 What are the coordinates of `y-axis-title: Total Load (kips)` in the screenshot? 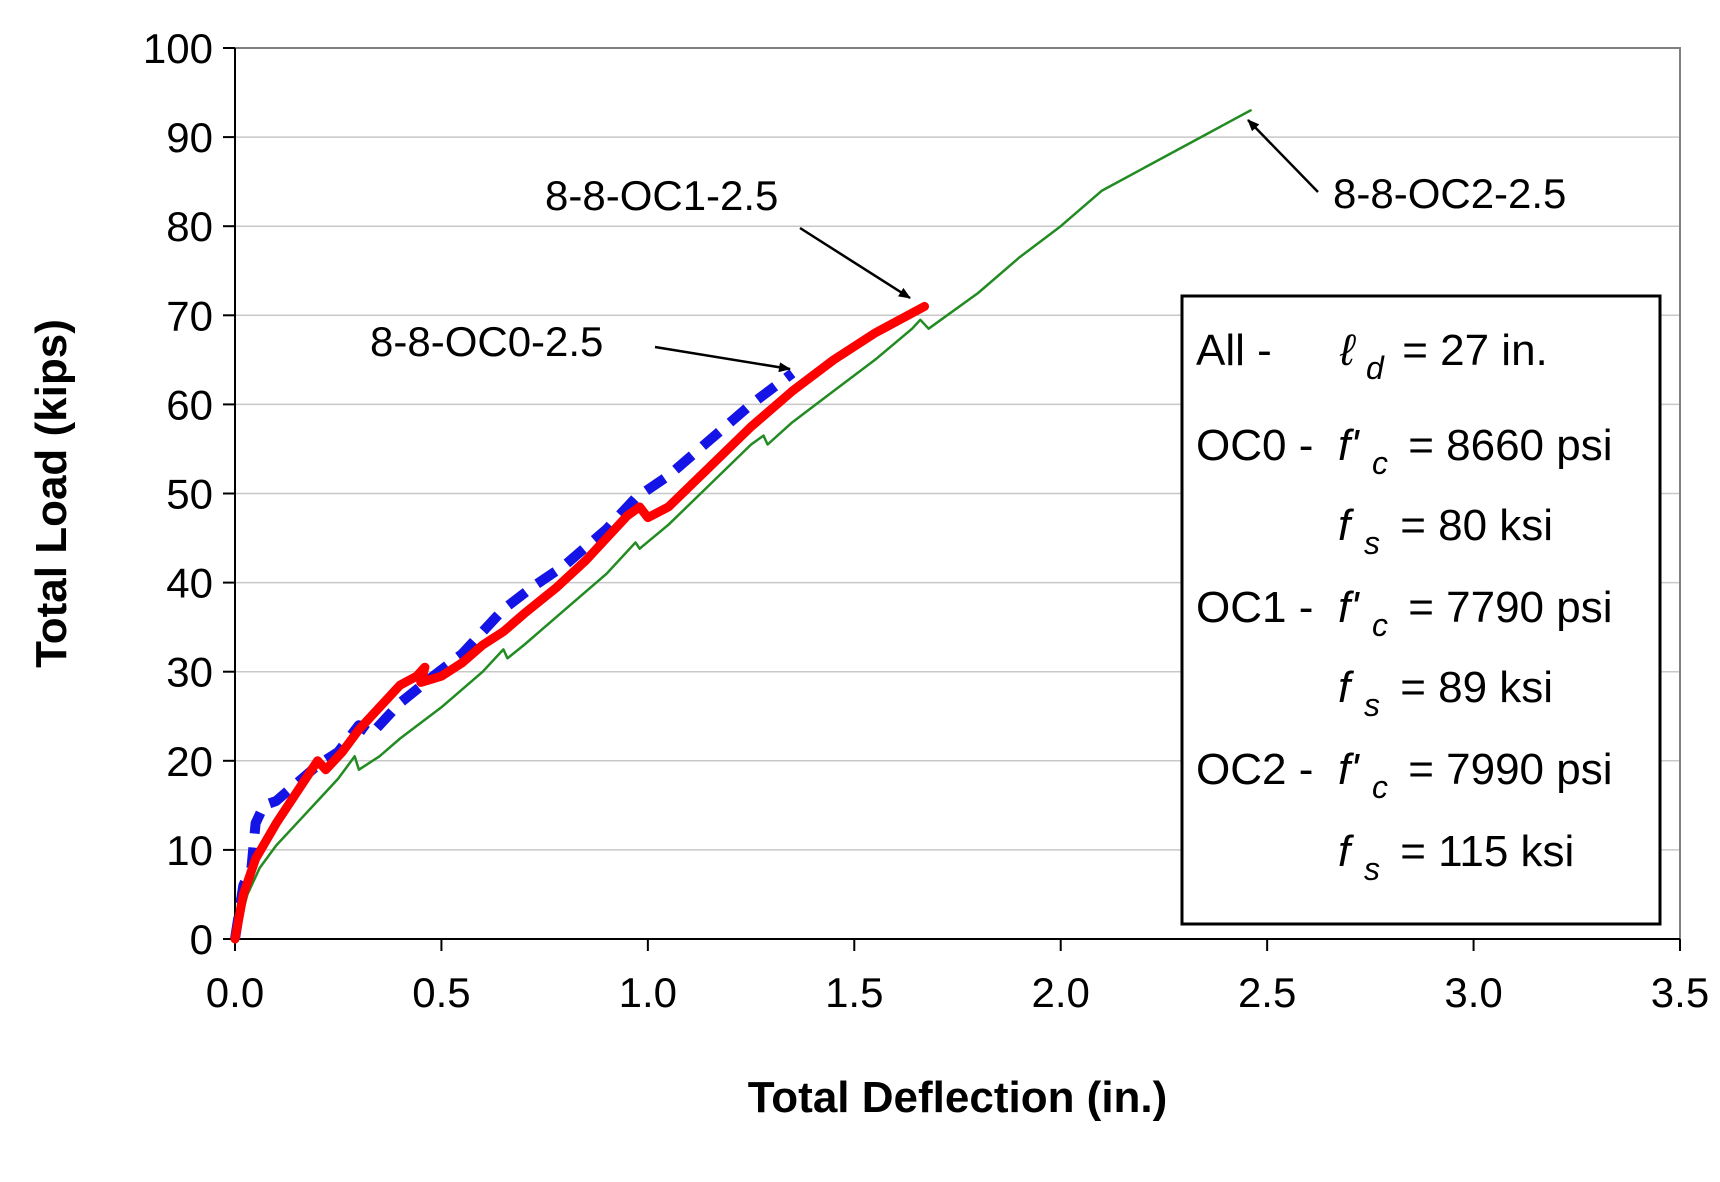 It's located at (51, 493).